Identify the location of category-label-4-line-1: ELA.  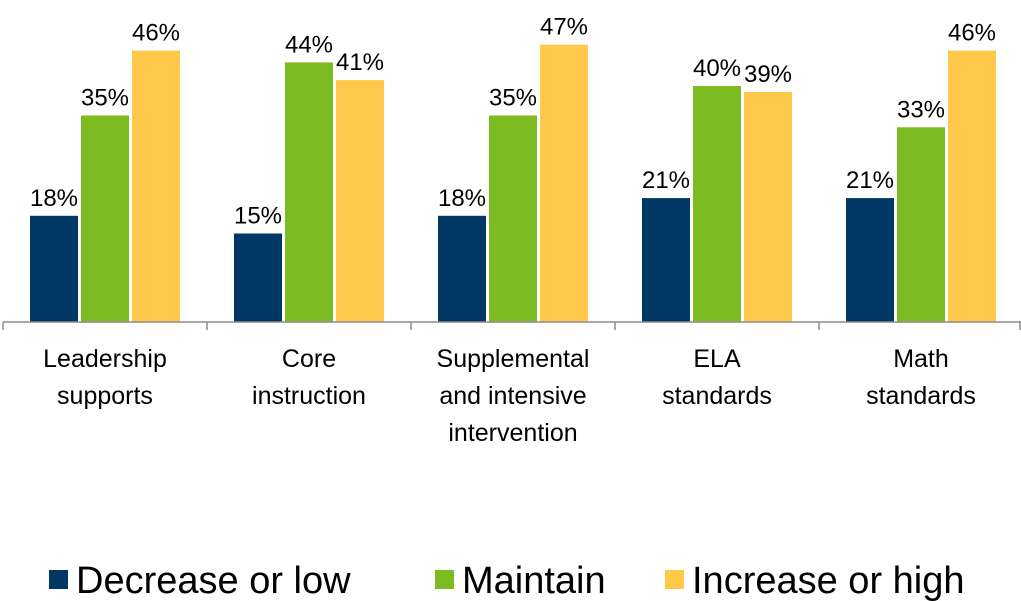
(717, 359).